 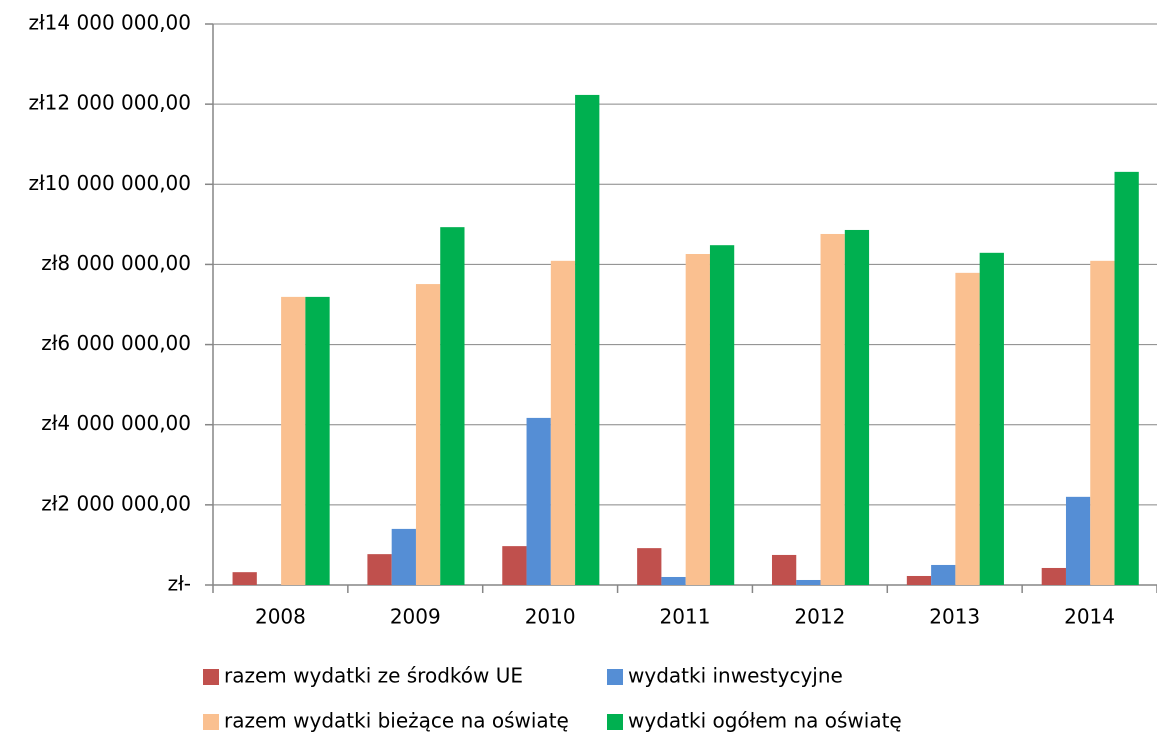 I want to click on y-tick-label: zł2 000 000,00, so click(x=116, y=503).